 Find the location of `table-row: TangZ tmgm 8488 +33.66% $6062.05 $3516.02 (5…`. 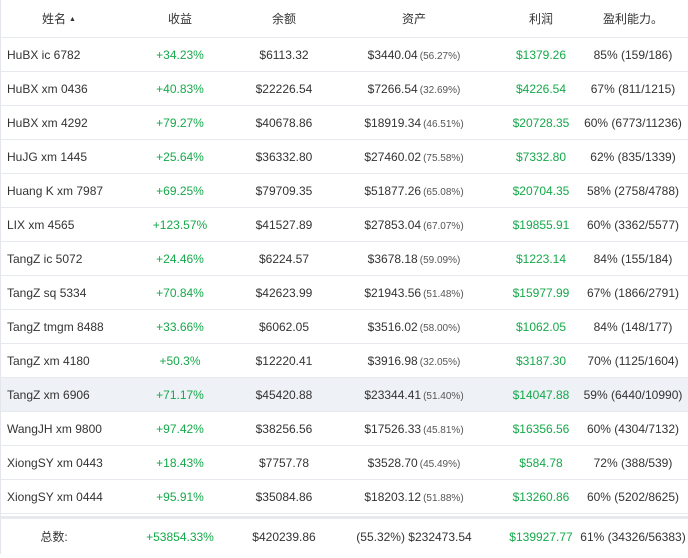

table-row: TangZ tmgm 8488 +33.66% $6062.05 $3516.02 (5… is located at coordinates (344, 327).